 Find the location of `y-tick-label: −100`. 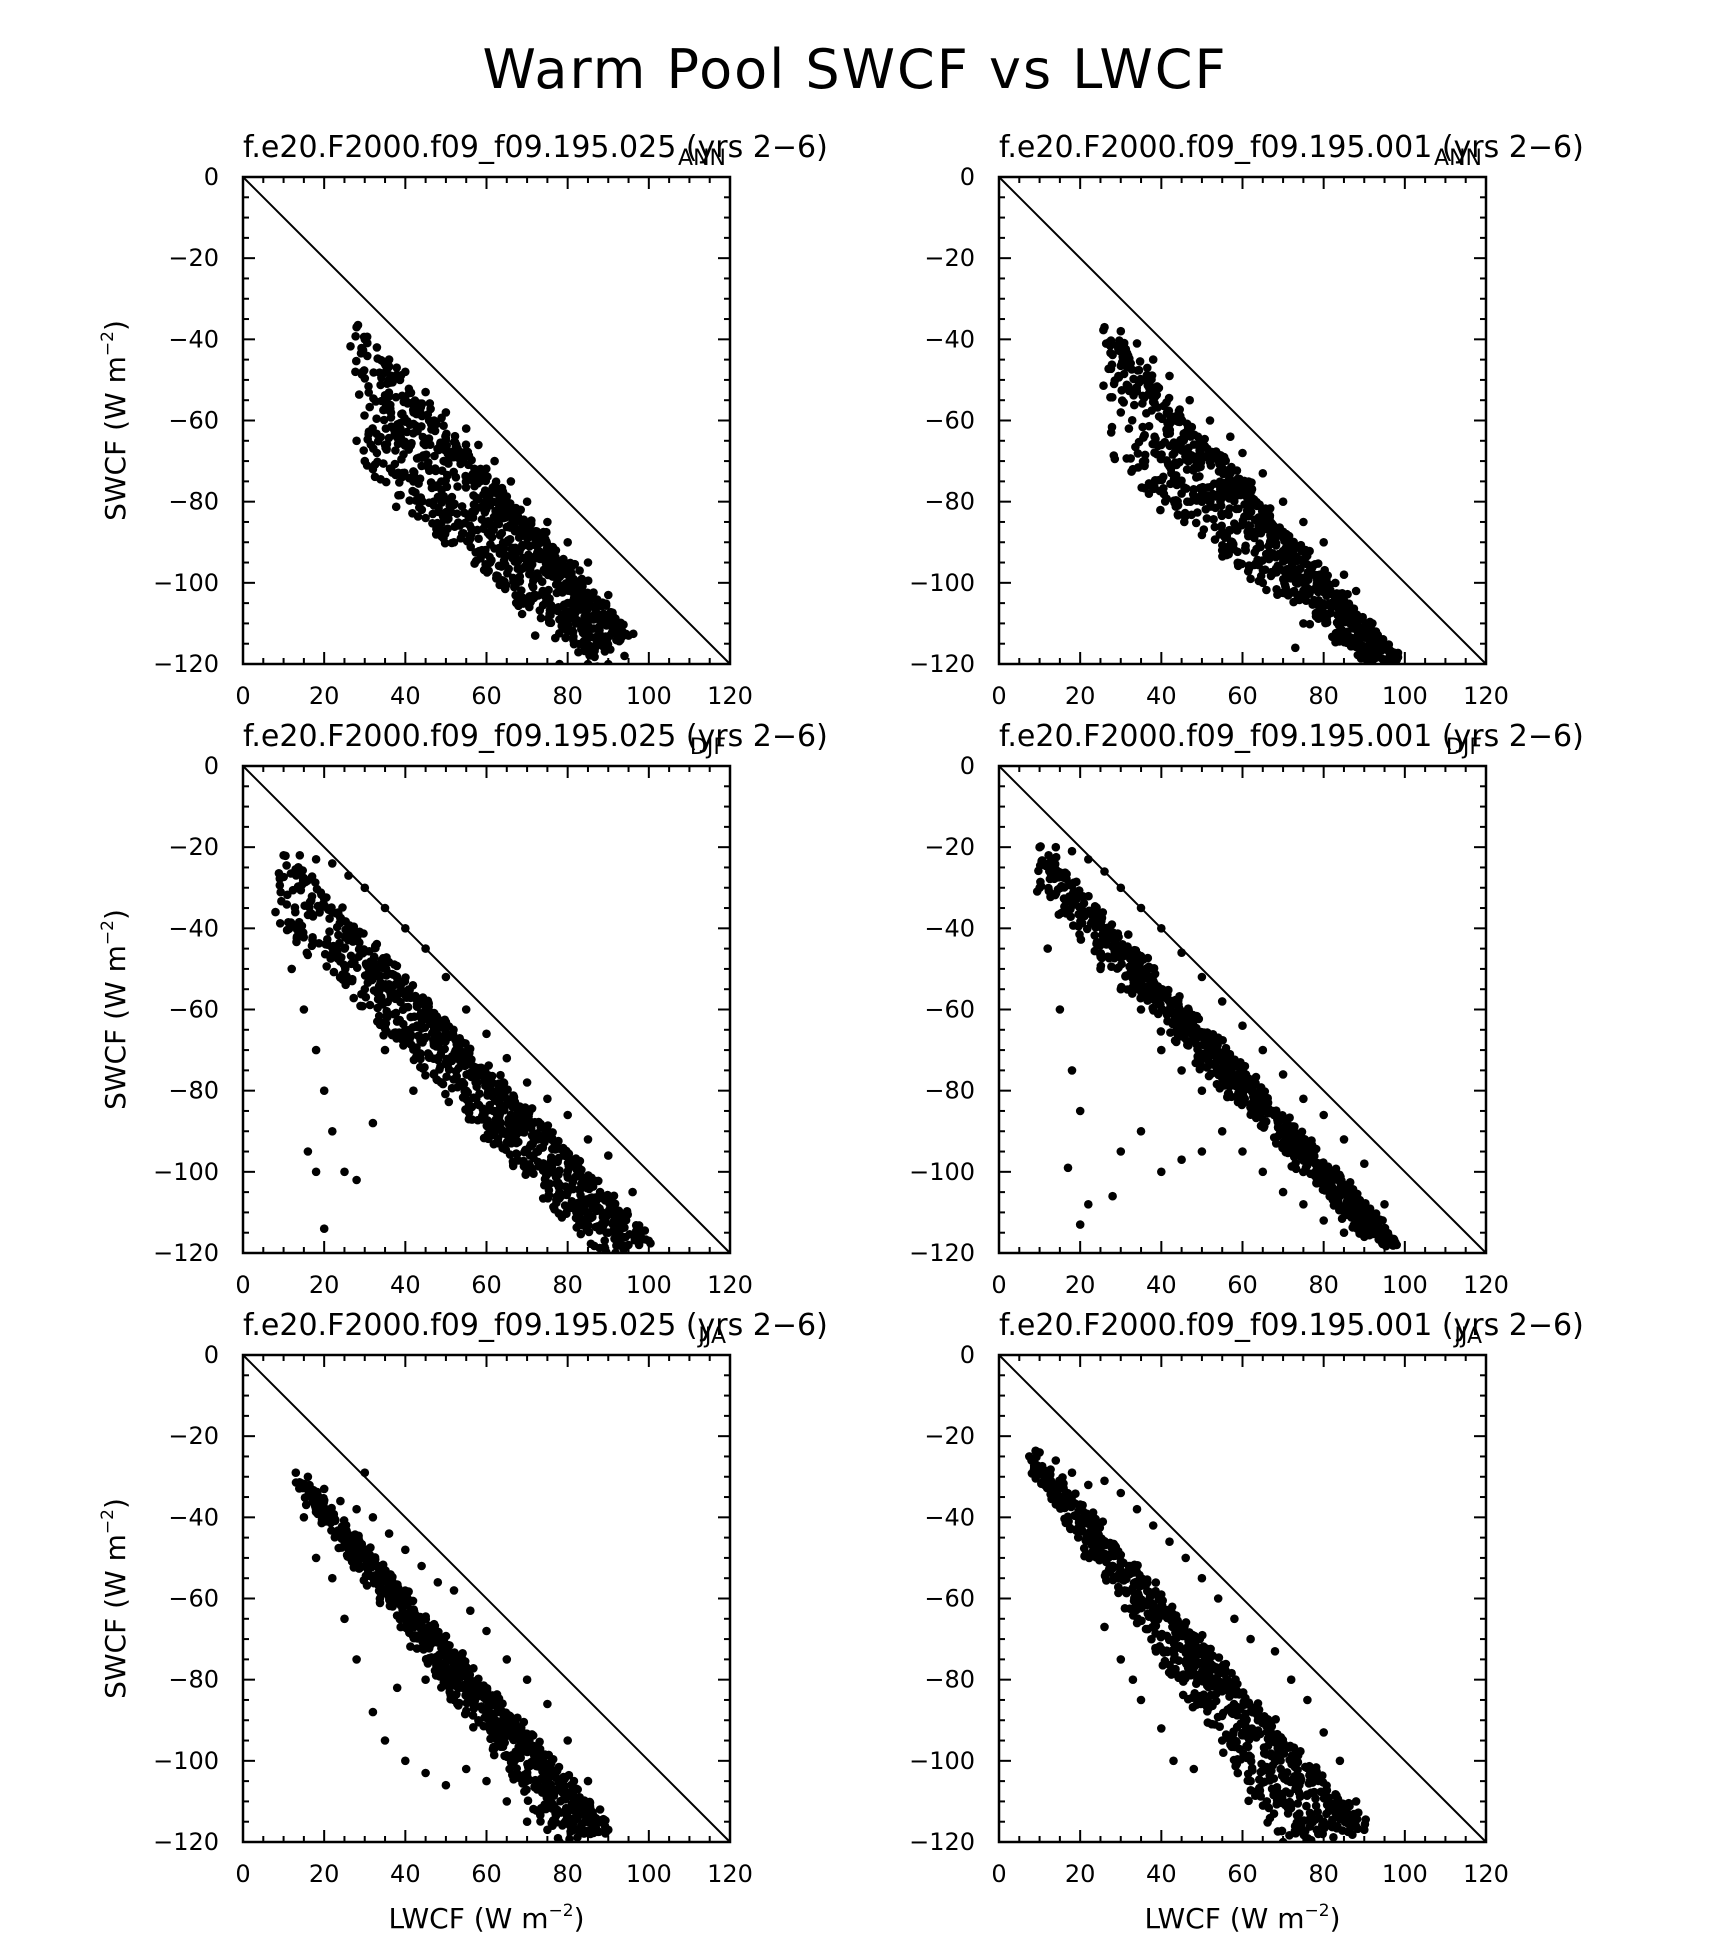

y-tick-label: −100 is located at coordinates (942, 583).